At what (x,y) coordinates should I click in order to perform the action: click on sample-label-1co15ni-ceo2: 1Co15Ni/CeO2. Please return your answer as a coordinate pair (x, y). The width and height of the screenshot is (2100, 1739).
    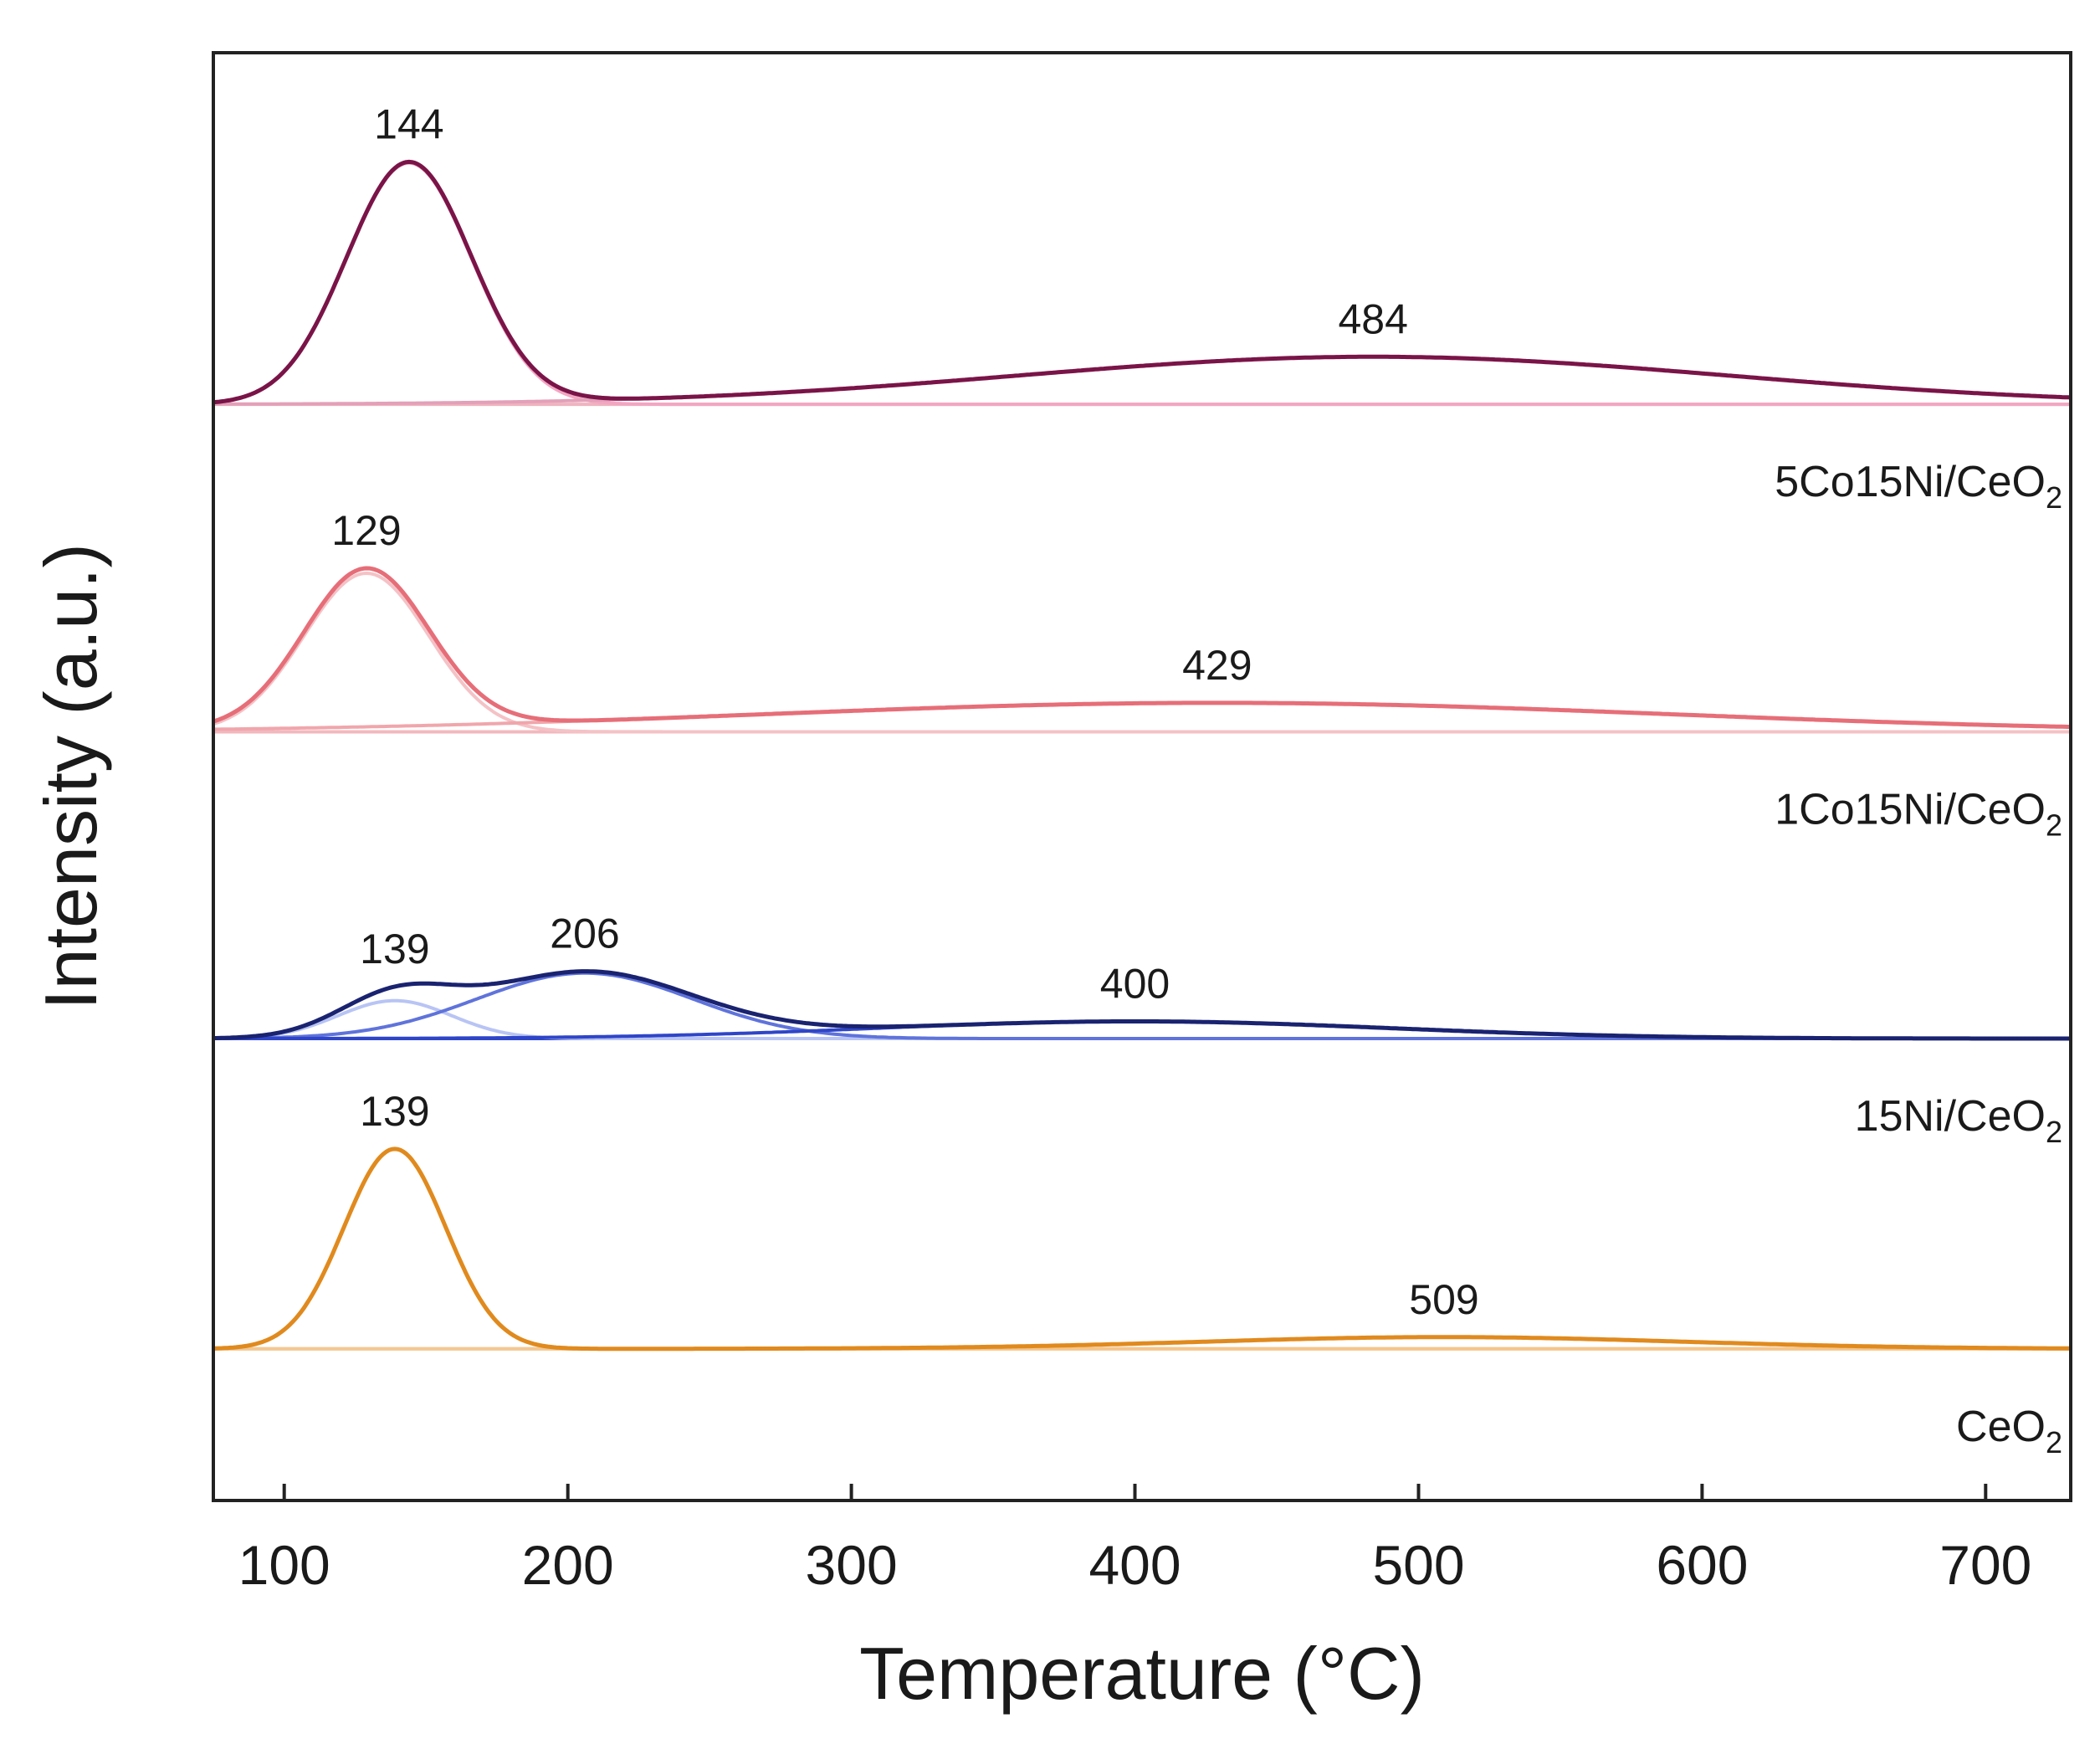
    Looking at the image, I should click on (1918, 815).